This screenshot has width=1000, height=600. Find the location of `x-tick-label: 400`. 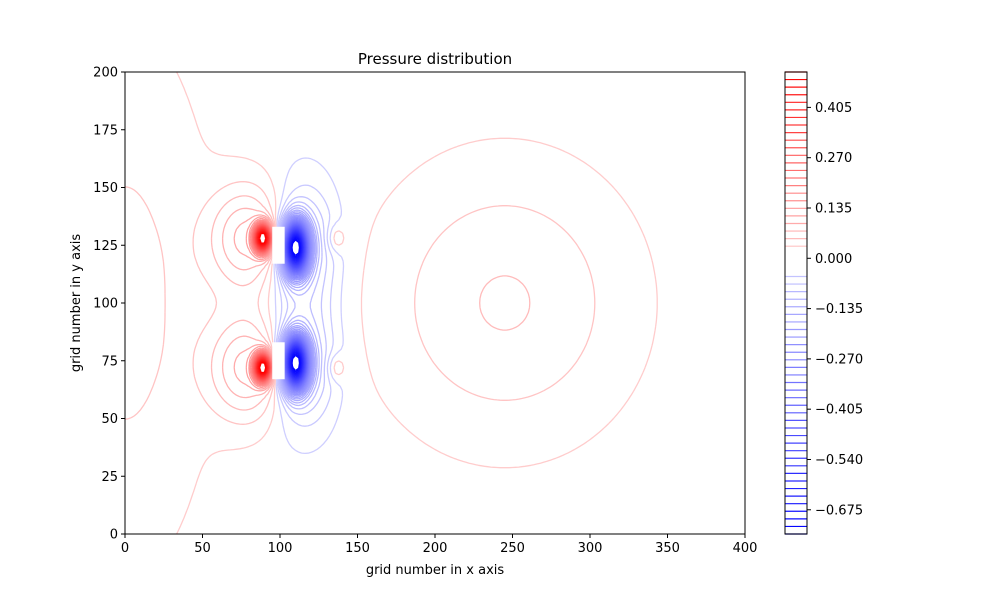

x-tick-label: 400 is located at coordinates (745, 548).